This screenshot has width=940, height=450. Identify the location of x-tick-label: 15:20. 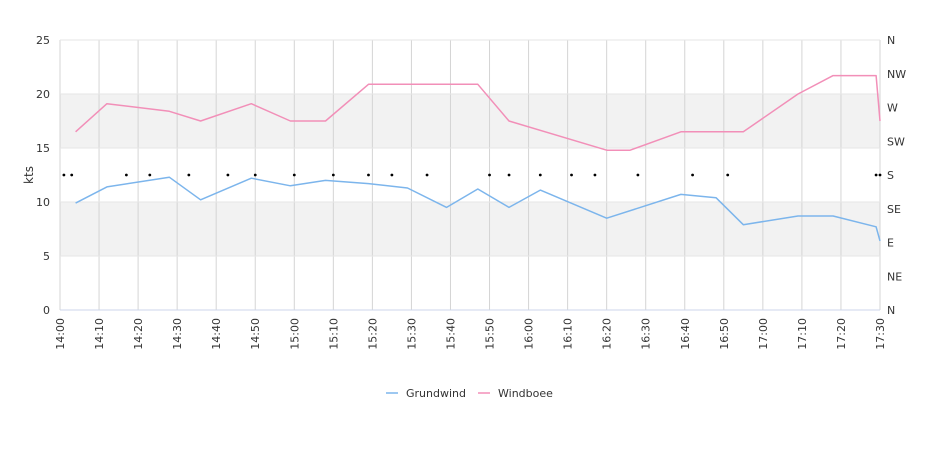
(372, 334).